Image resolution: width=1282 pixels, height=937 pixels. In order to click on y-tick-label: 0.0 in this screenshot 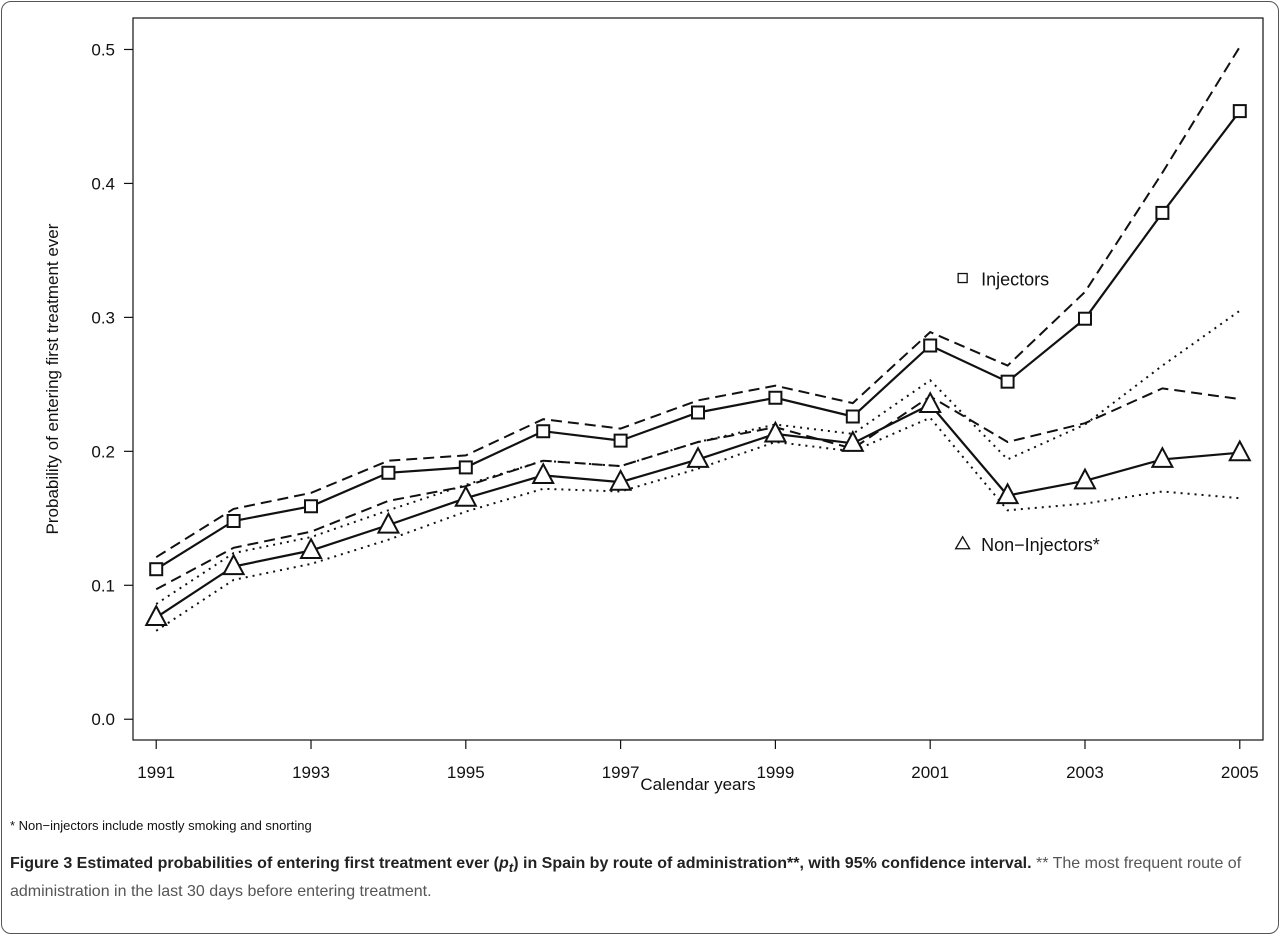, I will do `click(103, 719)`.